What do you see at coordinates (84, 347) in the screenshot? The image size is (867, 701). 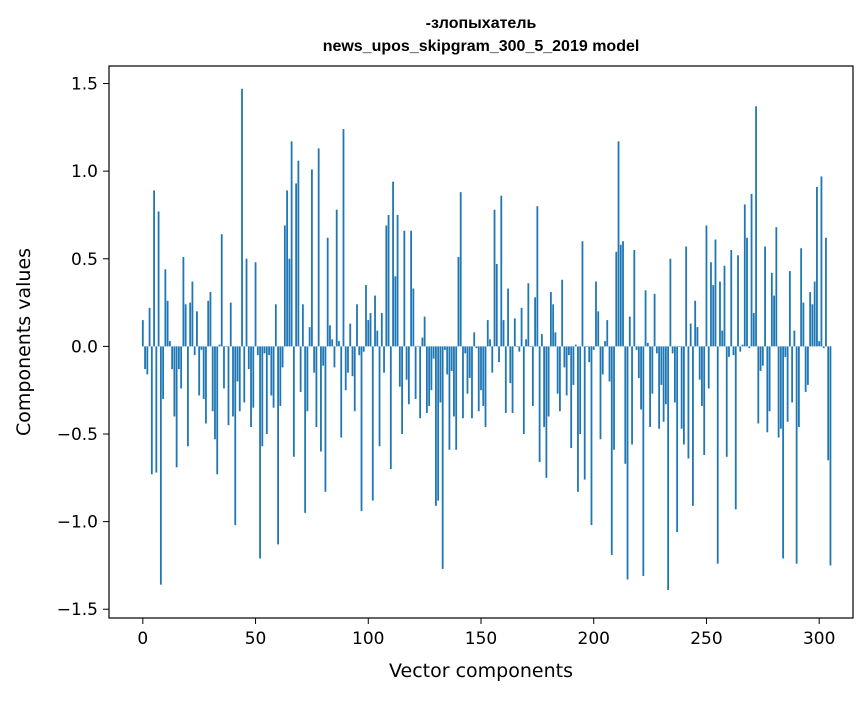 I see `y-tick-label: 0.0` at bounding box center [84, 347].